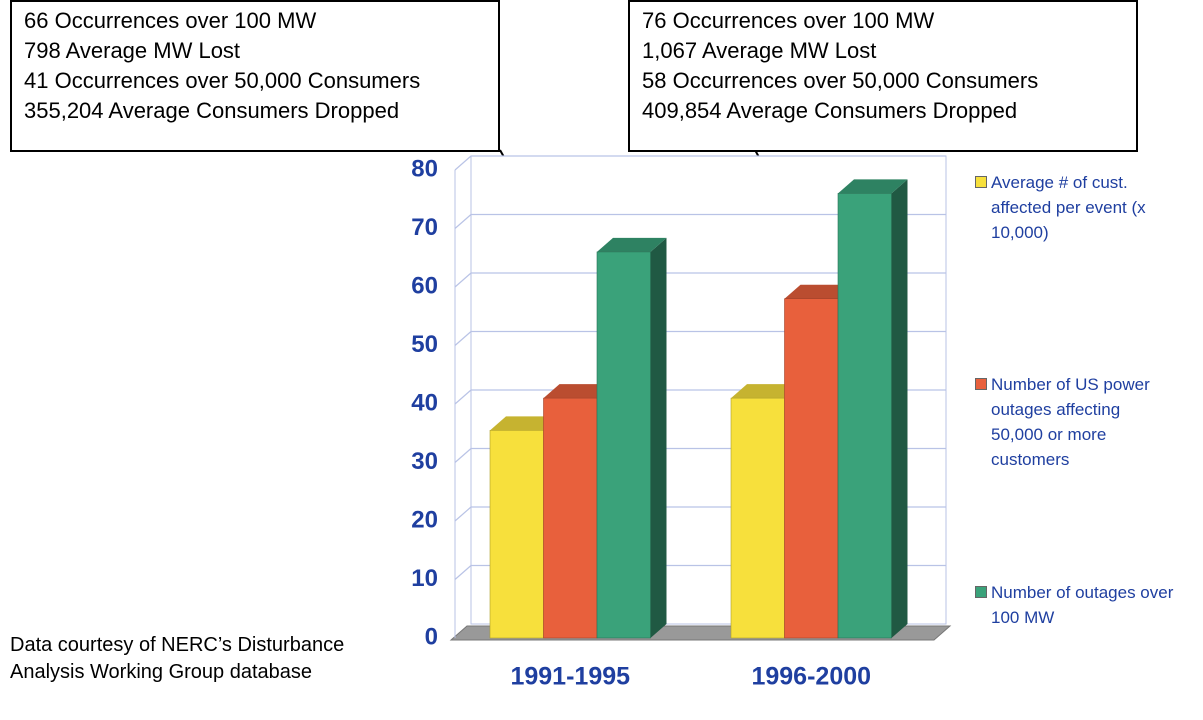  Describe the element at coordinates (811, 677) in the screenshot. I see `x-tick-label: 1996-2000` at that location.